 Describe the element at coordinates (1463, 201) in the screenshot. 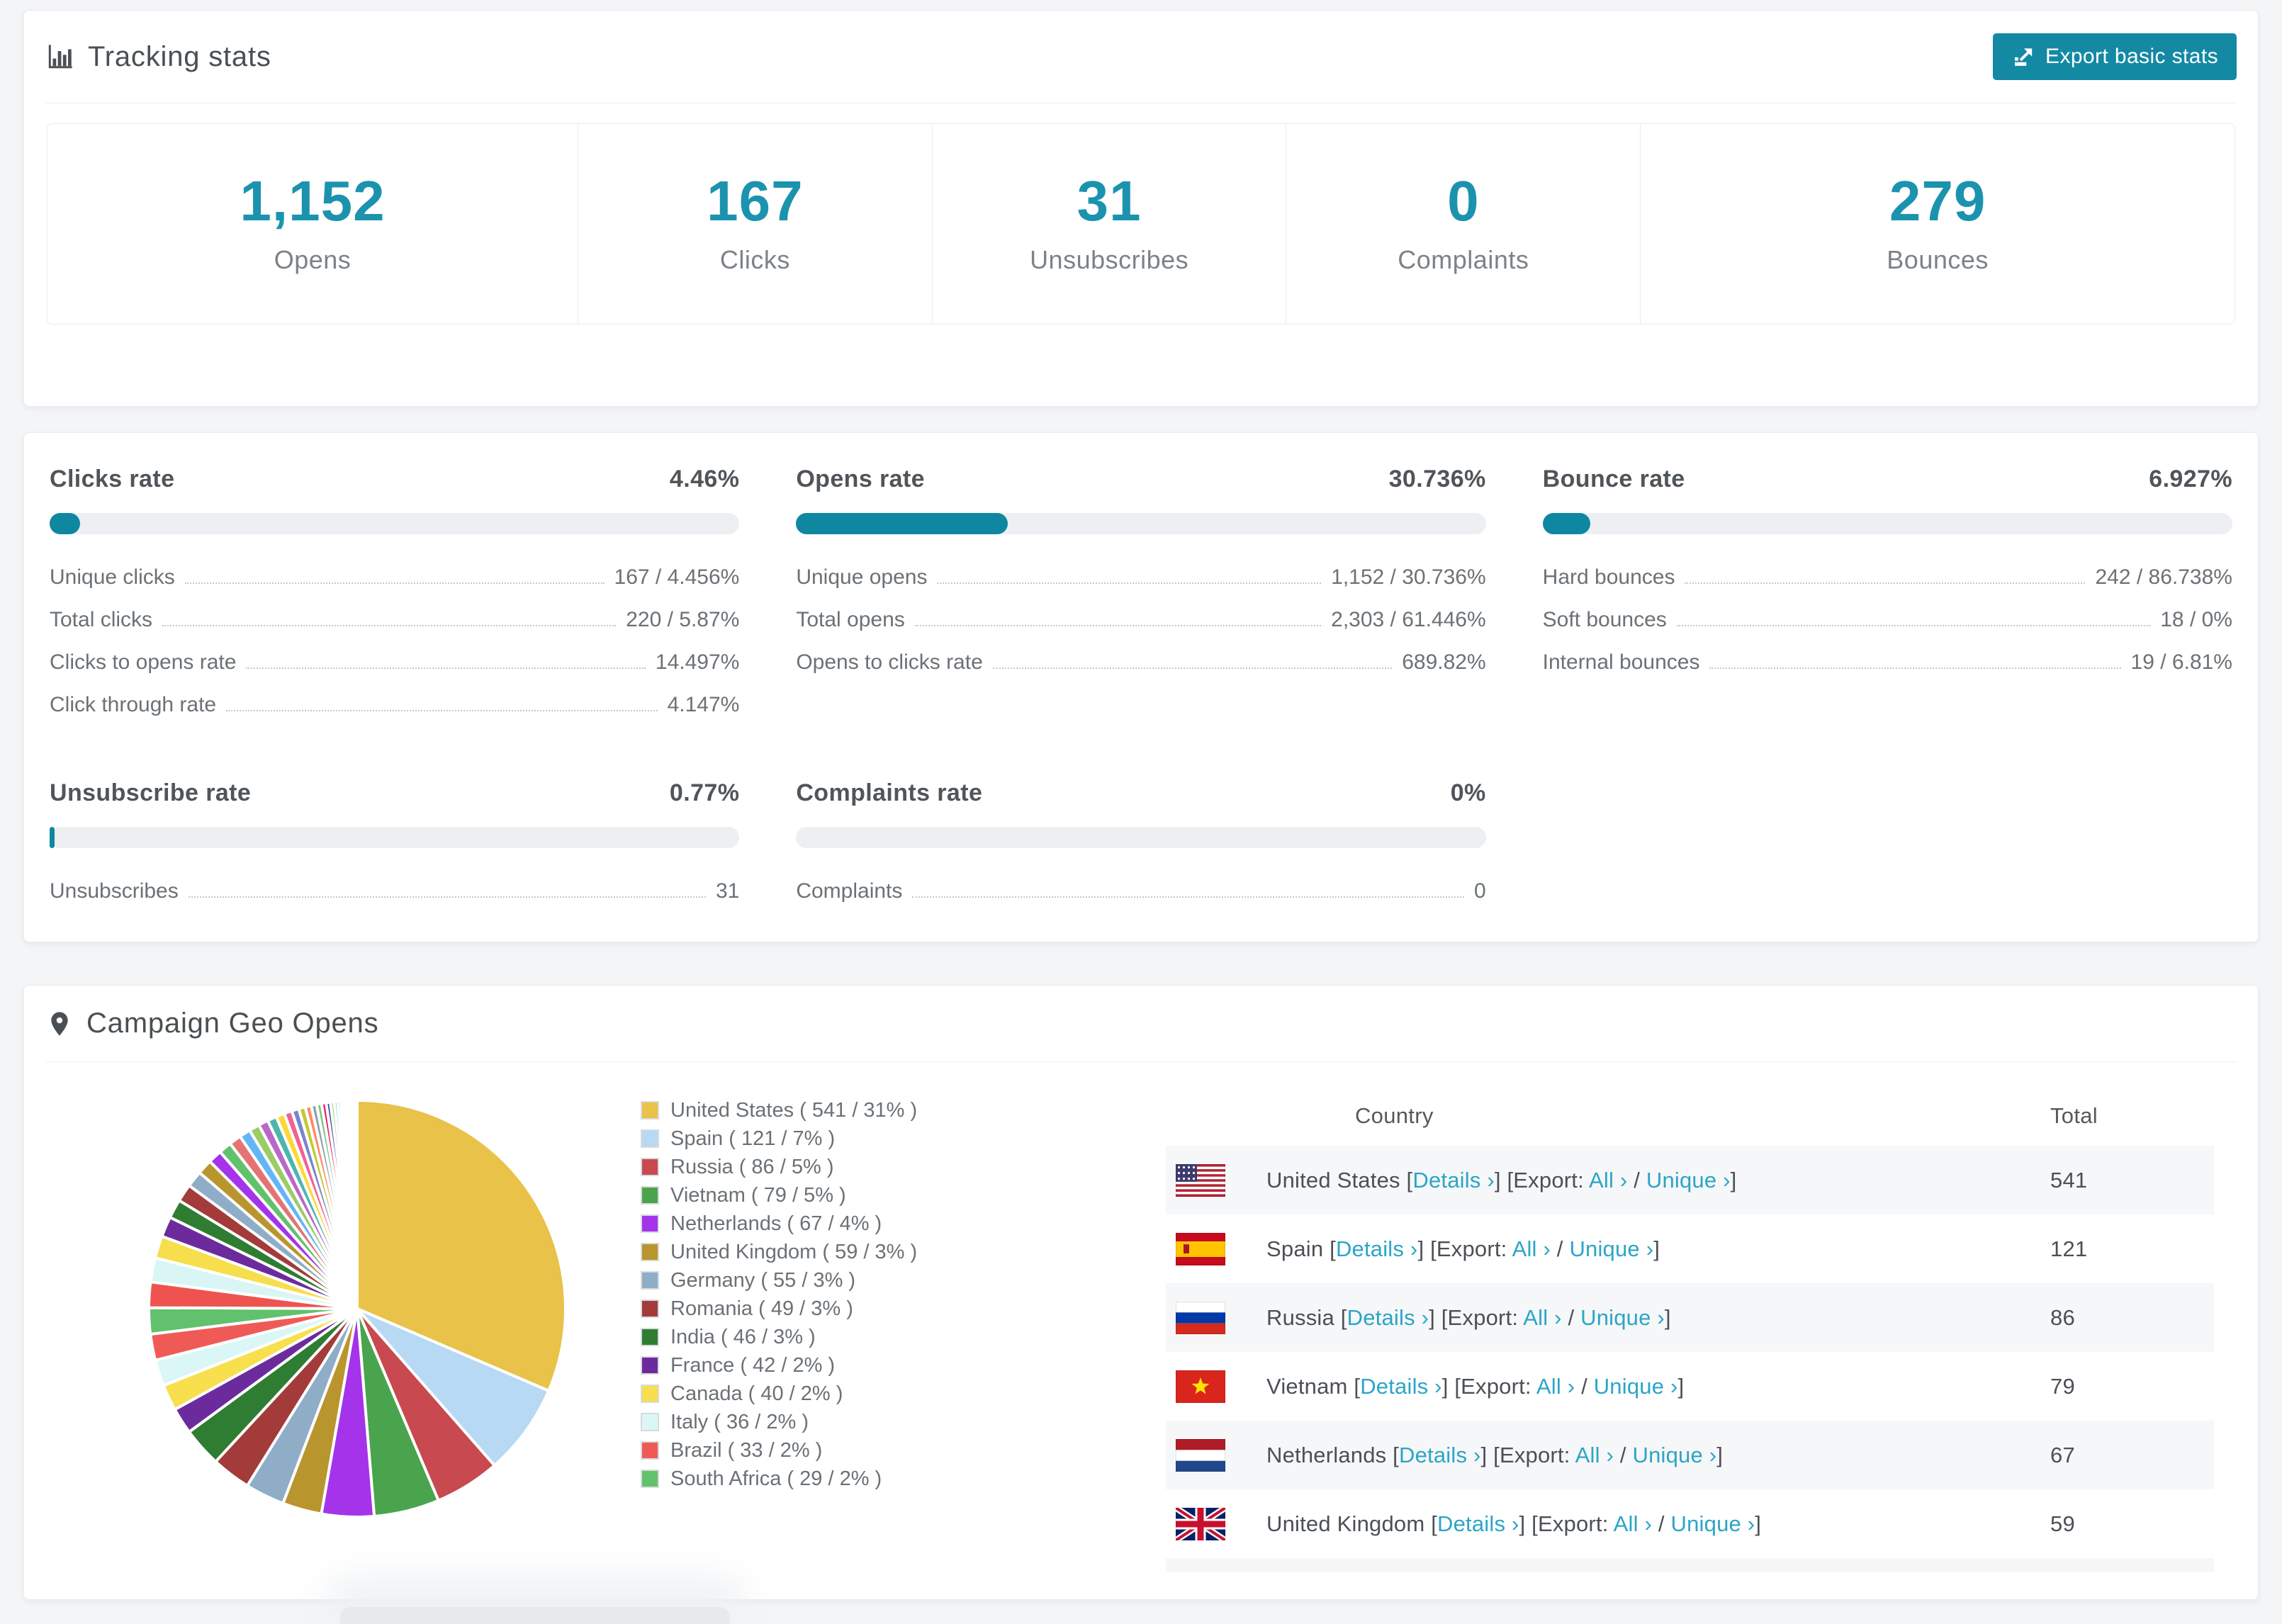

I see `stat-value: 0` at that location.